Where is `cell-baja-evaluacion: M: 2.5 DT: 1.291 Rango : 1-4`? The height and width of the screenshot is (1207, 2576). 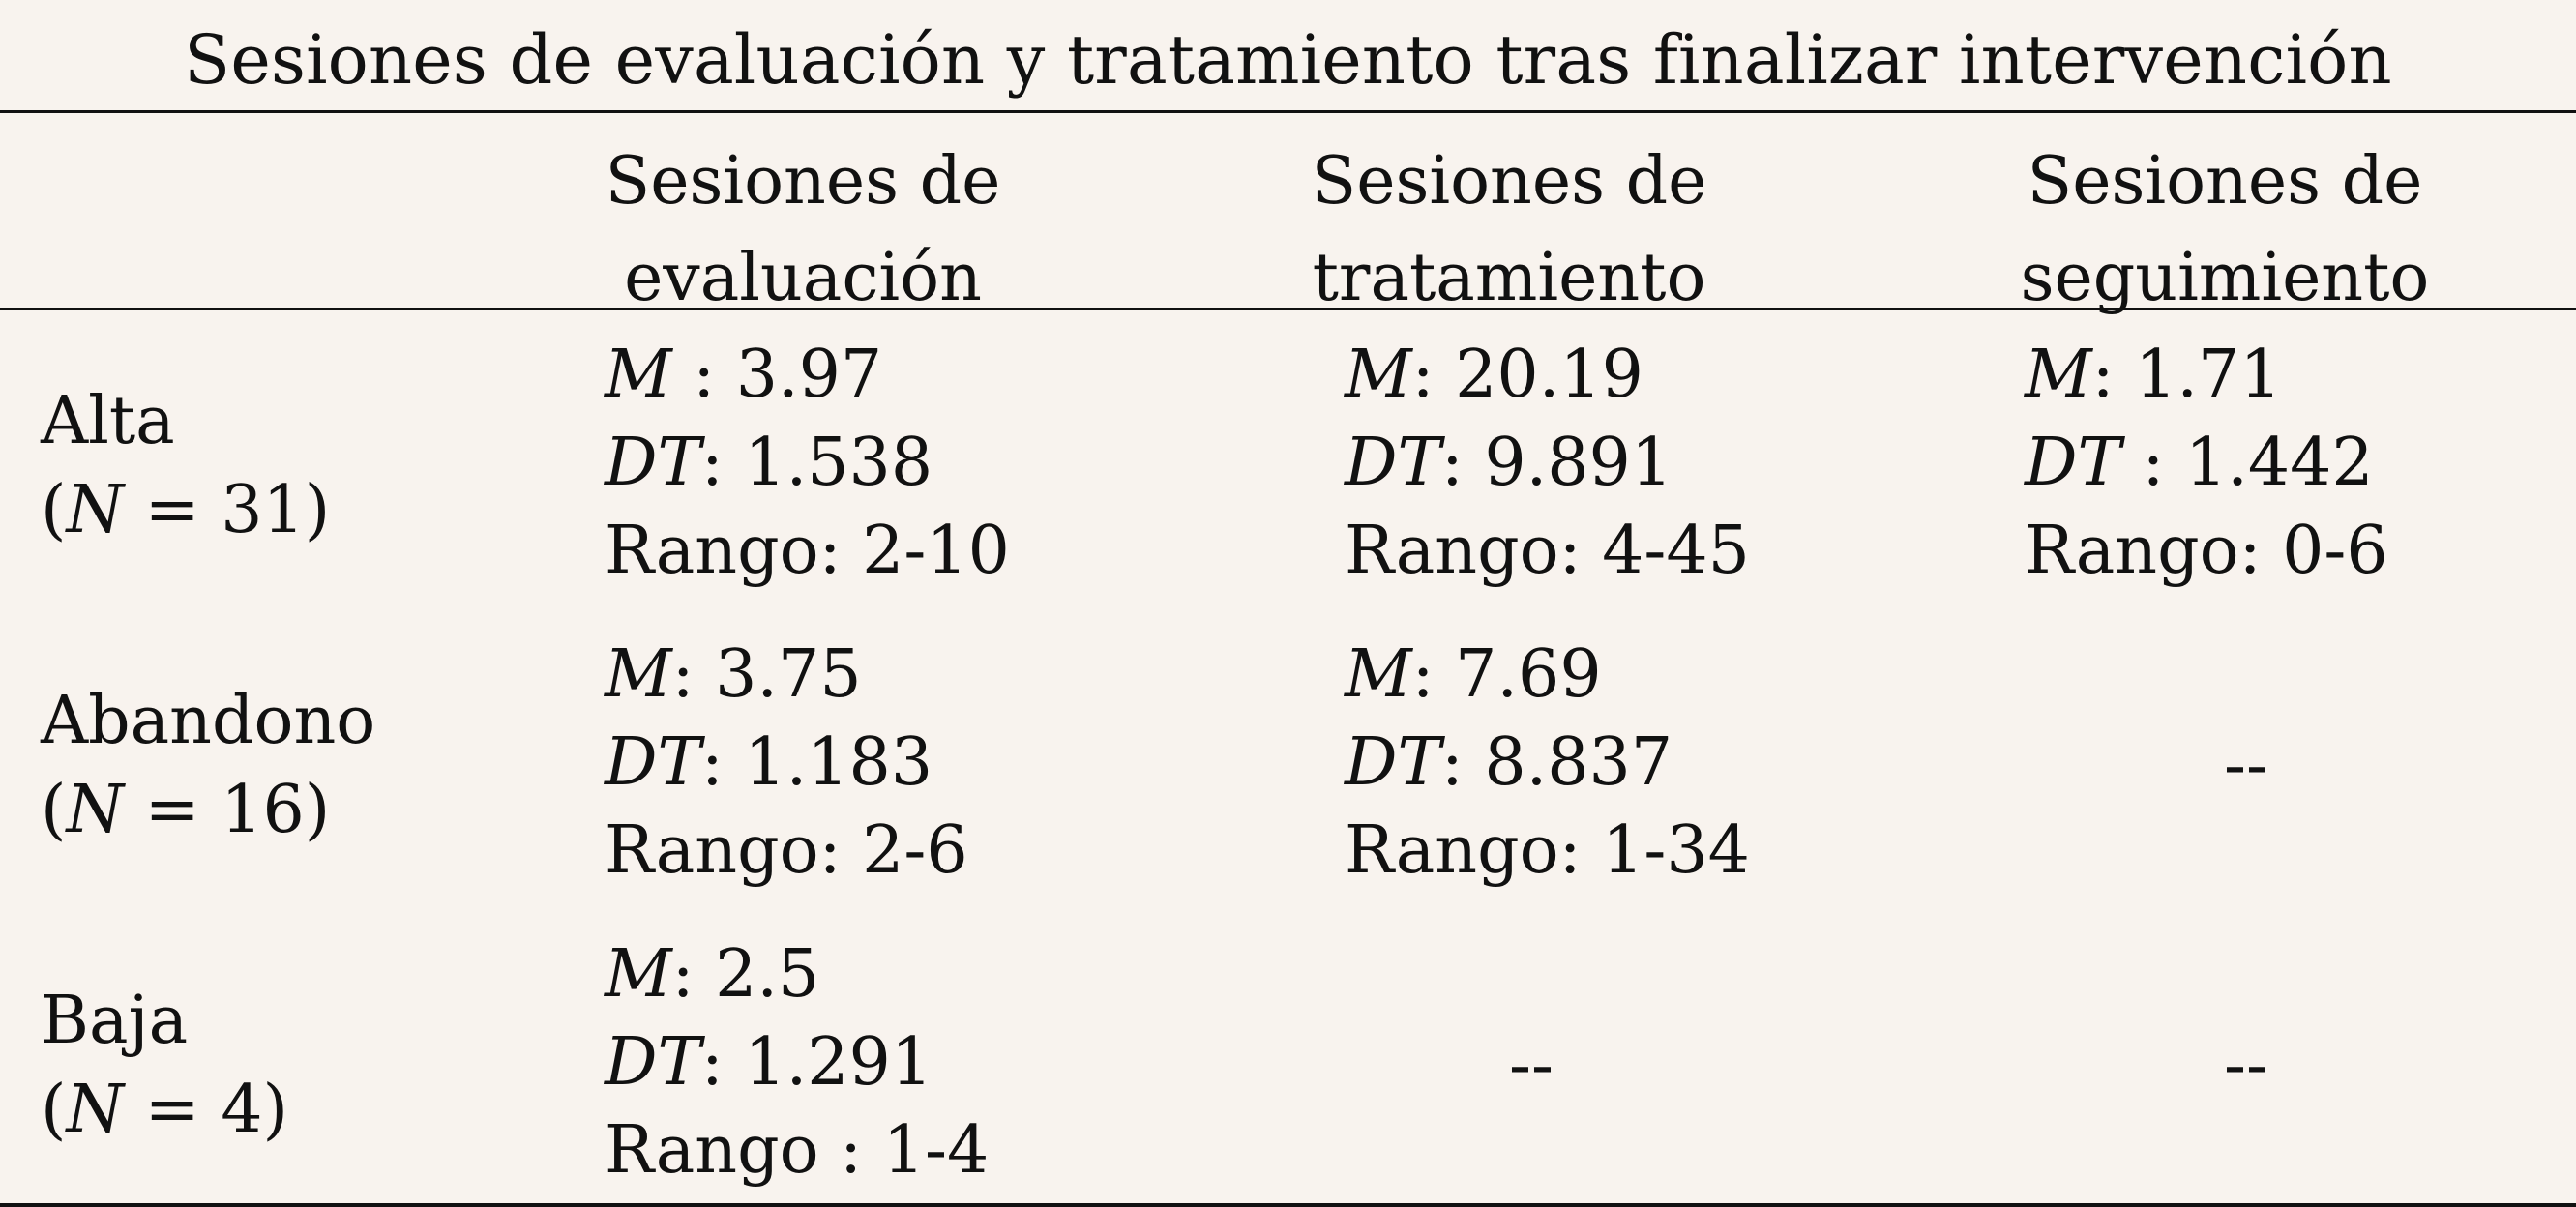 cell-baja-evaluacion: M: 2.5 DT: 1.291 Rango : 1-4 is located at coordinates (797, 1062).